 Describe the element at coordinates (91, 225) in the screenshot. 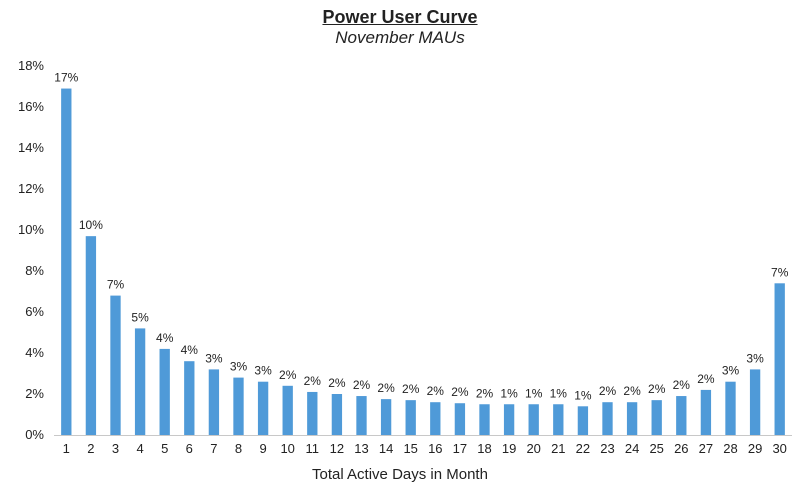

I see `data-label: 10%` at that location.